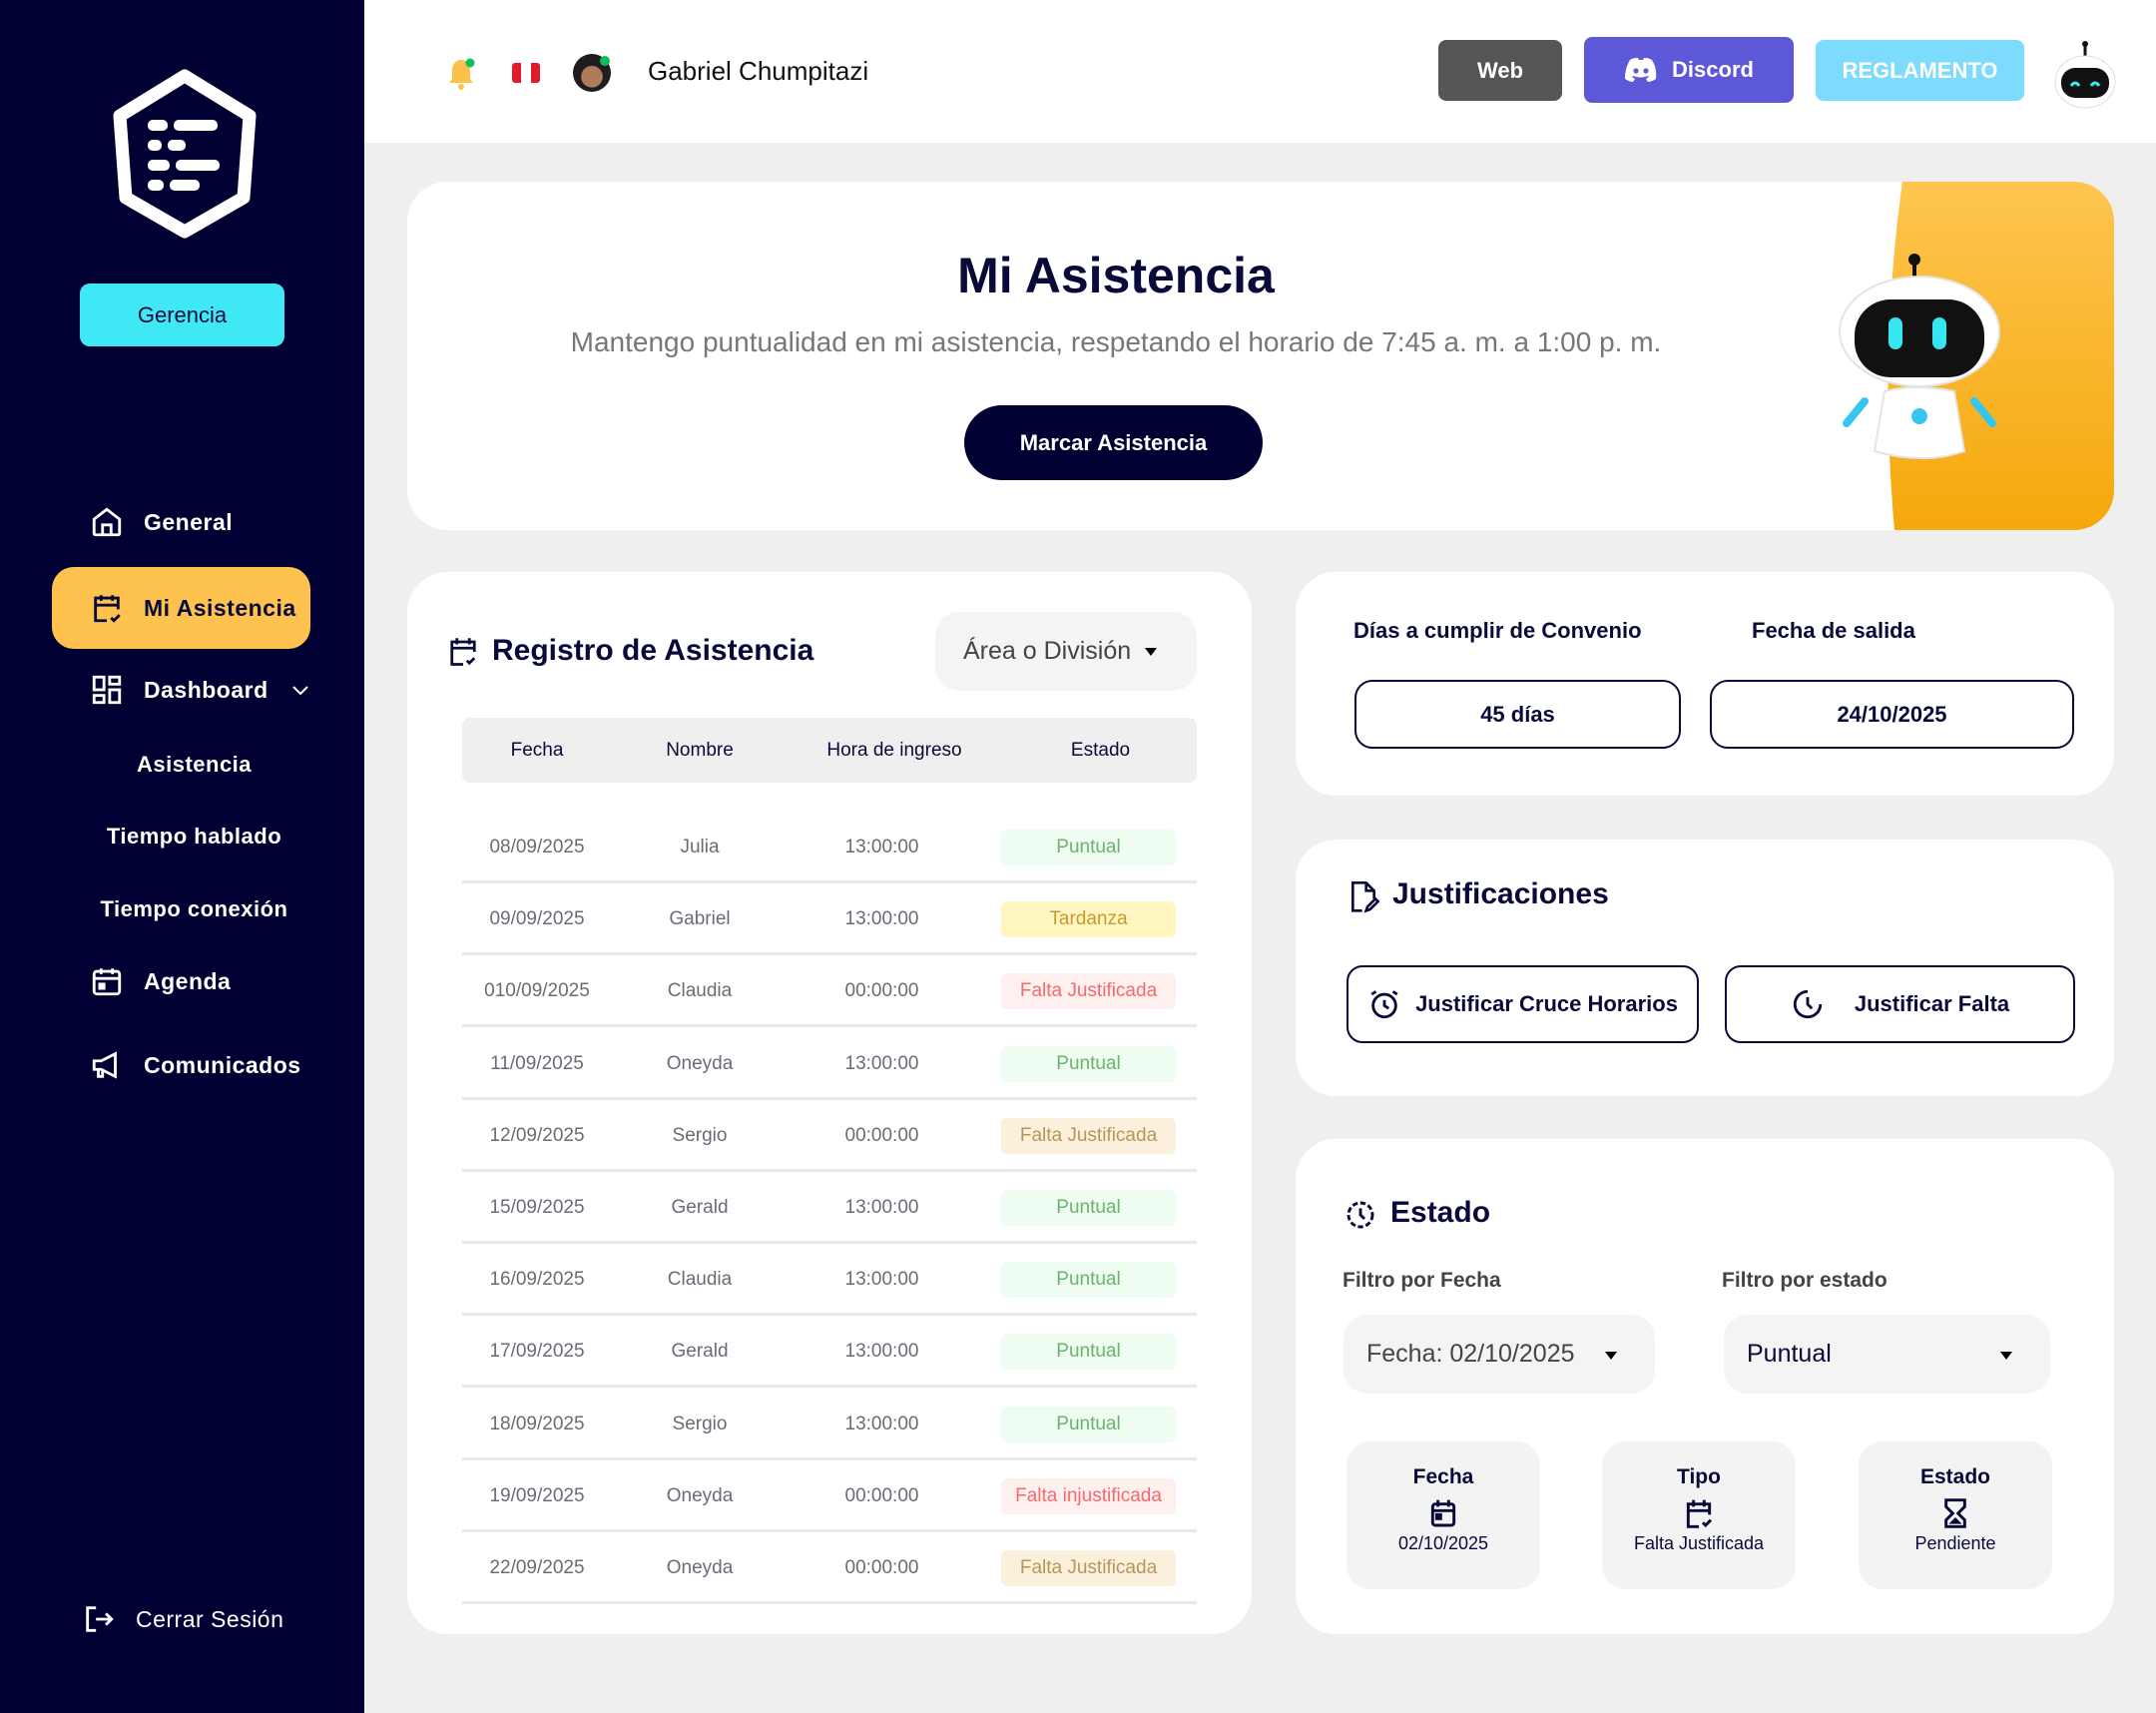 This screenshot has height=1713, width=2156. What do you see at coordinates (1808, 1004) in the screenshot?
I see `clock-history-icon` at bounding box center [1808, 1004].